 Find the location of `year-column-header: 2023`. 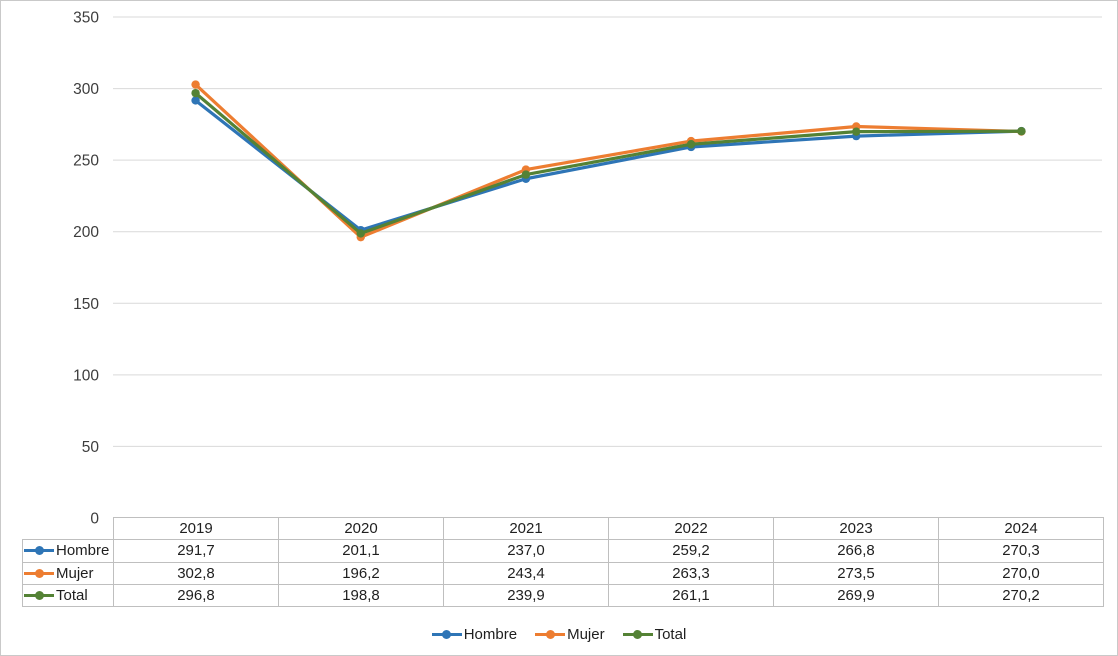

year-column-header: 2023 is located at coordinates (856, 528).